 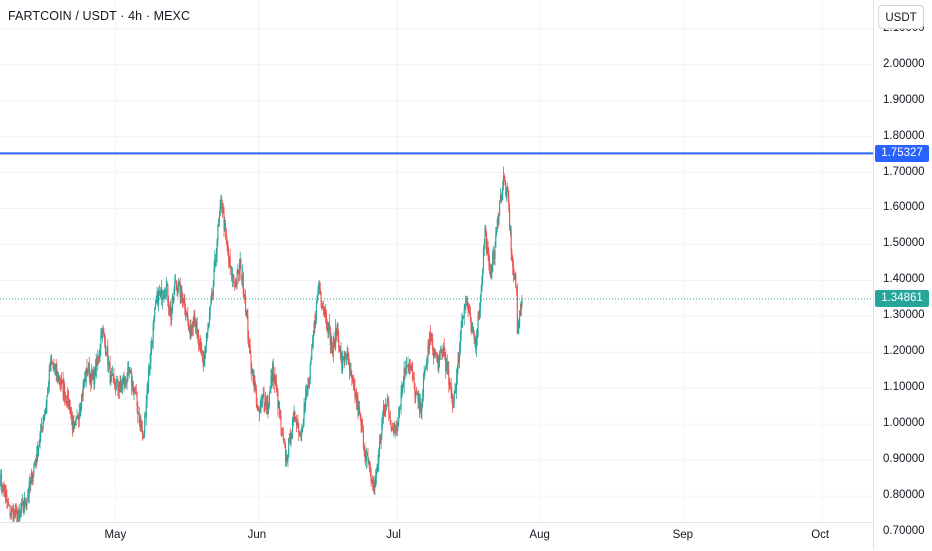 I want to click on symbol-title: FARTCOIN / USDT · 4h · MEXC, so click(x=99, y=16).